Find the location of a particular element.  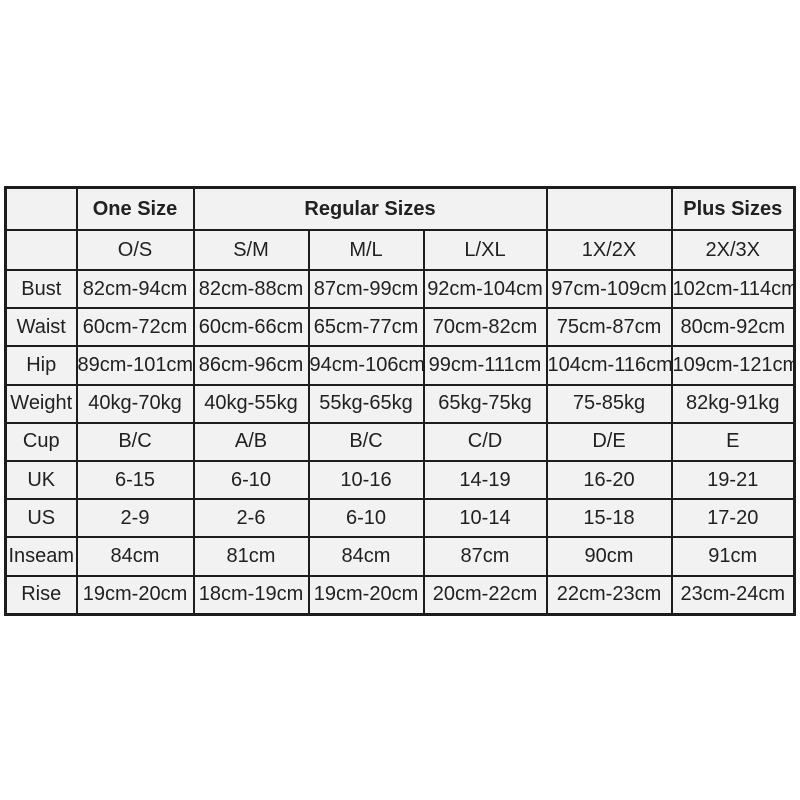

row-label: Inseam is located at coordinates (41, 556).